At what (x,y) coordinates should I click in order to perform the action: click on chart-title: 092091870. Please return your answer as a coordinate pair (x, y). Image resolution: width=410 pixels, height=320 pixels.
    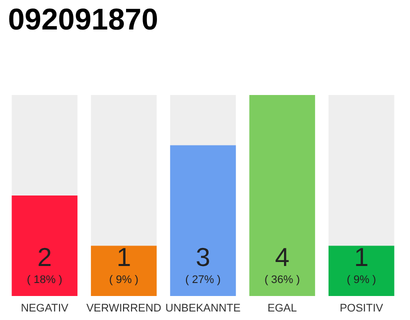
    Looking at the image, I should click on (83, 20).